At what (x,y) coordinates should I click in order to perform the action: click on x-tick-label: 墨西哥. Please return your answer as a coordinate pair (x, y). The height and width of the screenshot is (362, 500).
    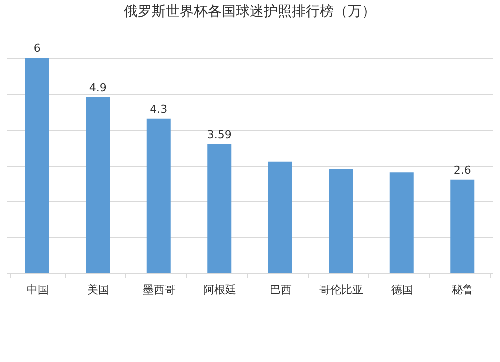
    Looking at the image, I should click on (159, 290).